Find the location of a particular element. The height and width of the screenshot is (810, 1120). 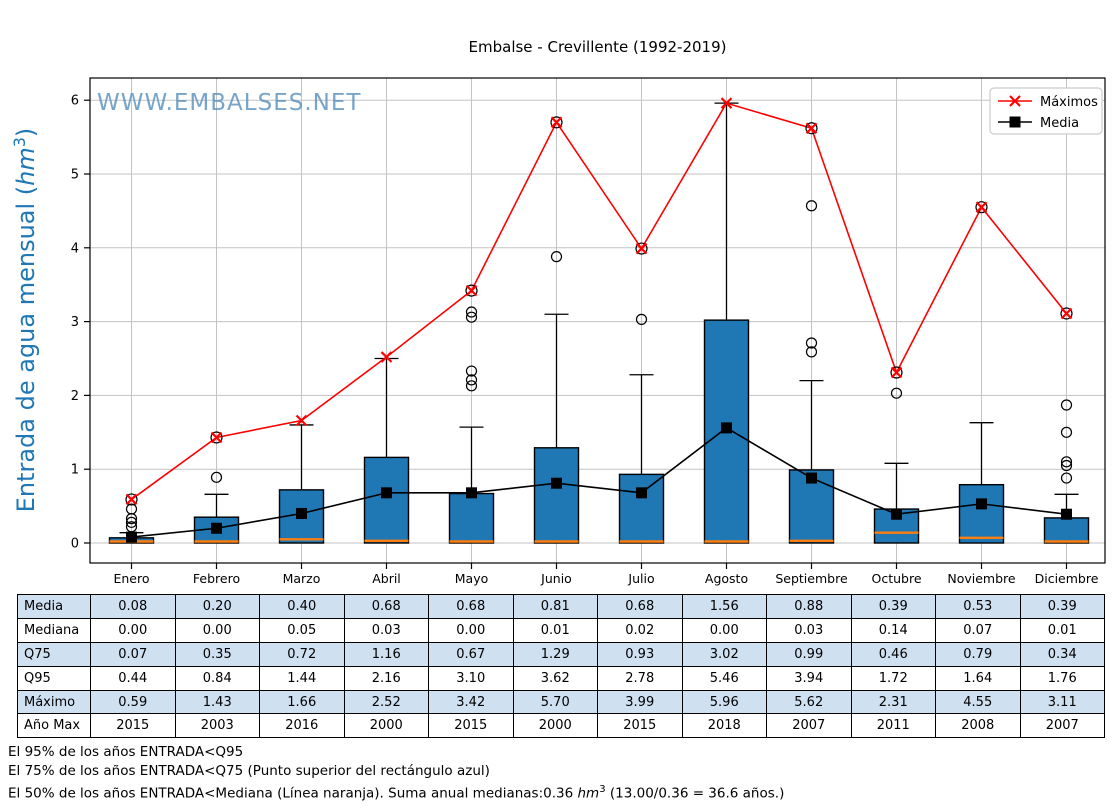

y-tick-label: 5 is located at coordinates (75, 175).